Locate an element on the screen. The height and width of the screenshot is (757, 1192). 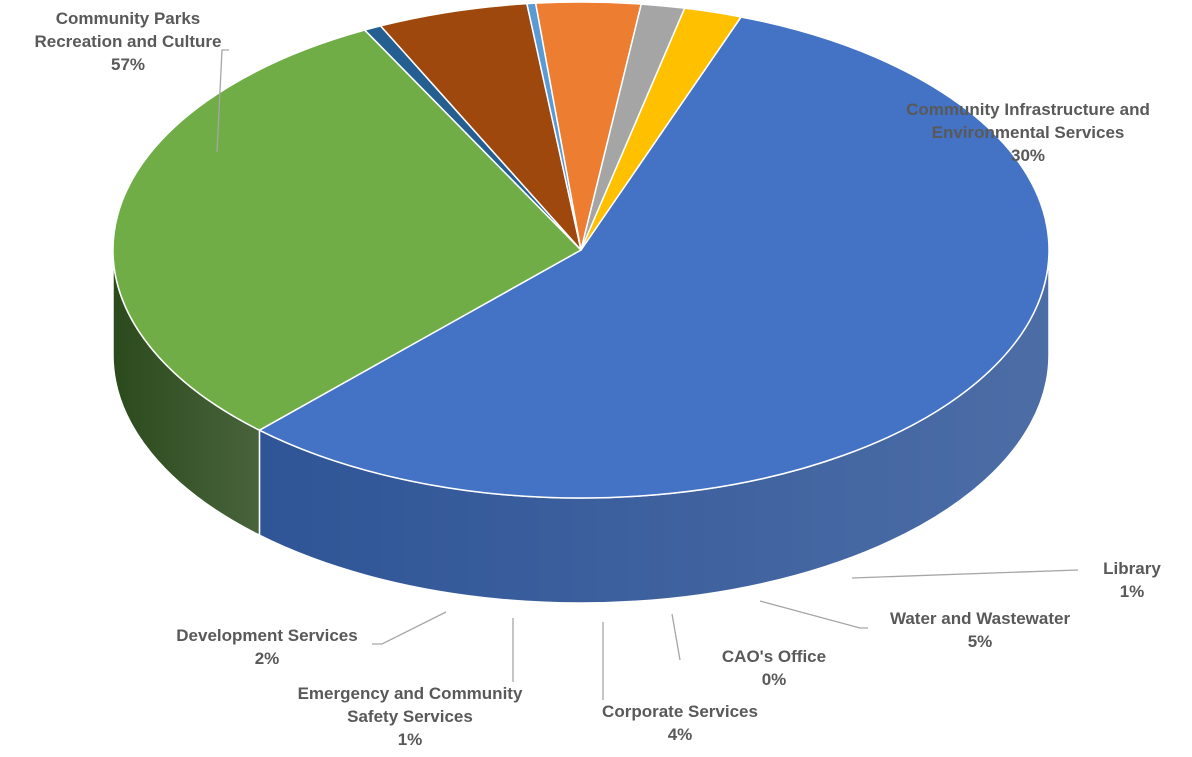
slice-label-0: Community Parks Recreation and Culture 57% is located at coordinates (127, 41).